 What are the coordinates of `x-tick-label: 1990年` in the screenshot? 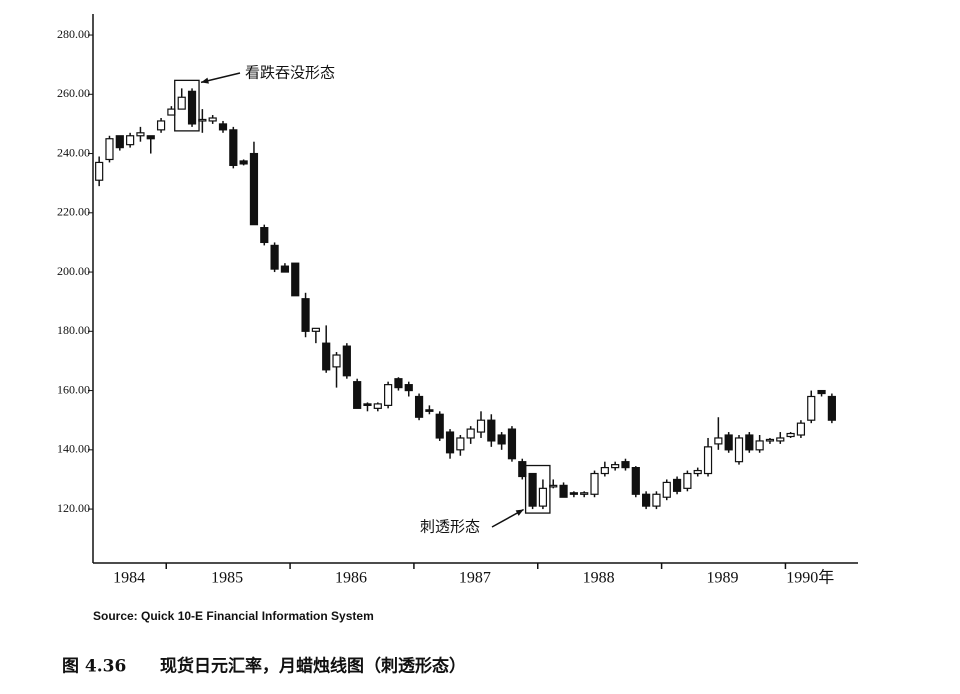 It's located at (810, 578).